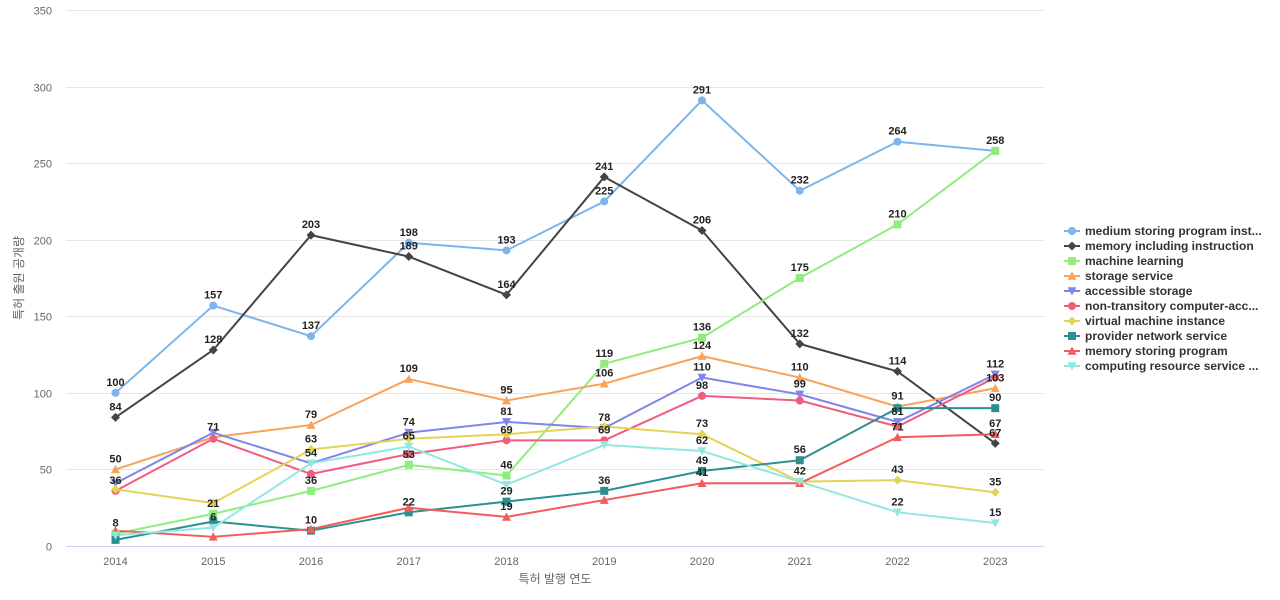 The height and width of the screenshot is (600, 1280). What do you see at coordinates (995, 378) in the screenshot?
I see `data-label: 103` at bounding box center [995, 378].